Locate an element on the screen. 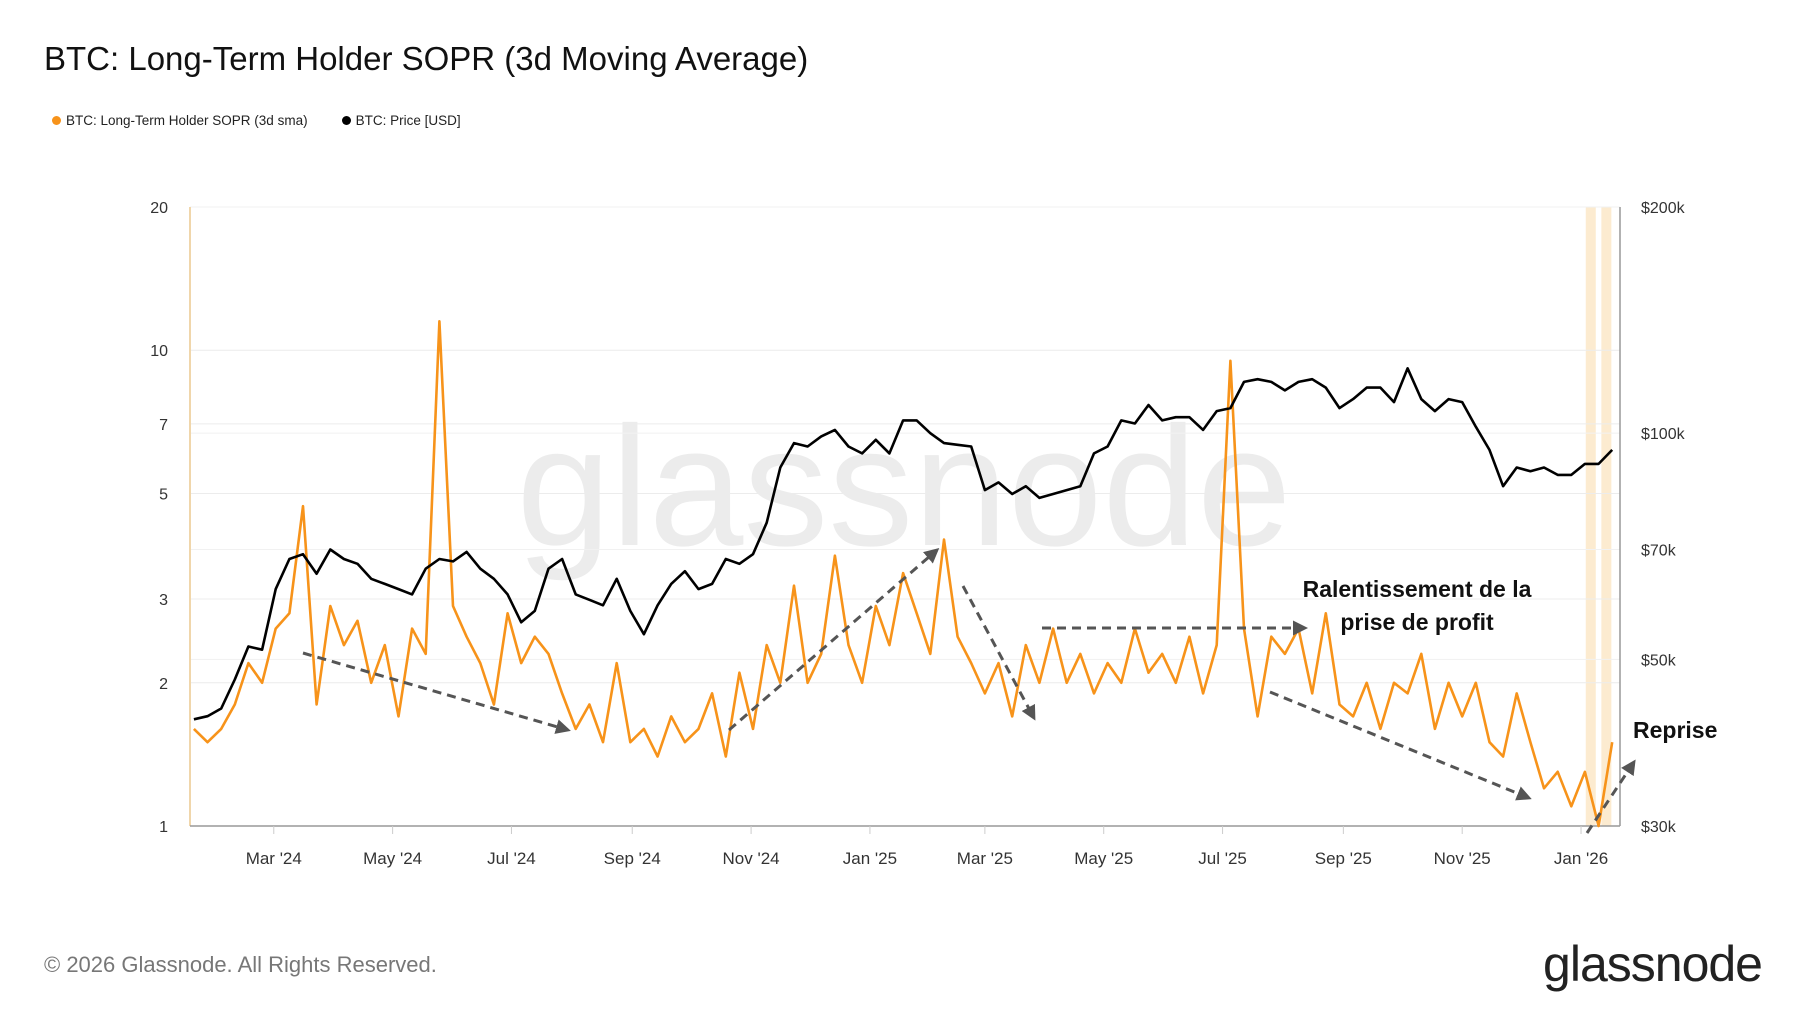  x-tick-label: Sep '25 is located at coordinates (1343, 858).